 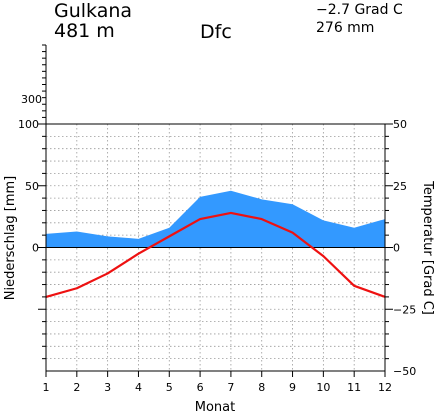 I want to click on right-tick-label: 0, so click(x=396, y=248).